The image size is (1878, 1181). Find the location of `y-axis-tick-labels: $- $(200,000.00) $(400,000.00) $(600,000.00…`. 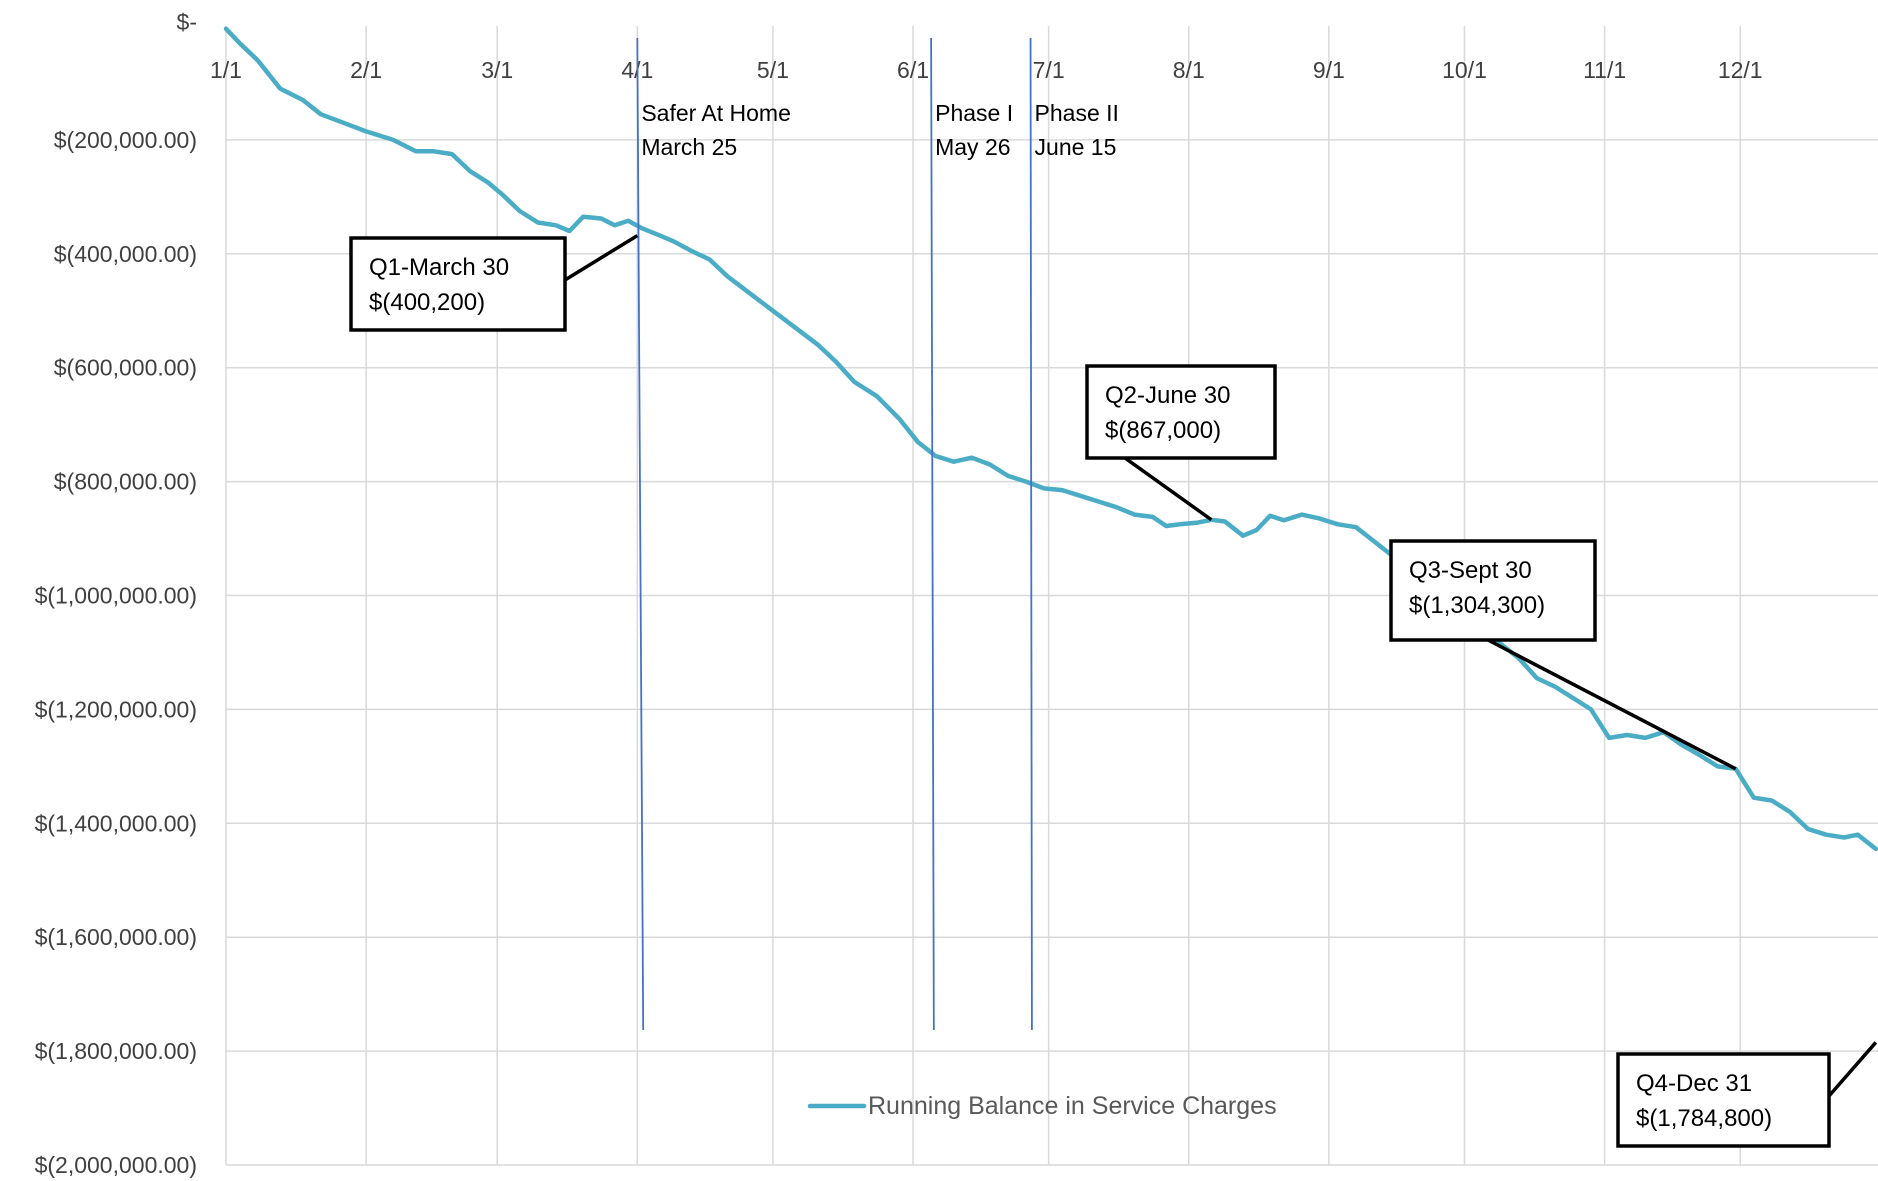

y-axis-tick-labels: $- $(200,000.00) $(400,000.00) $(600,000.00… is located at coordinates (116, 593).